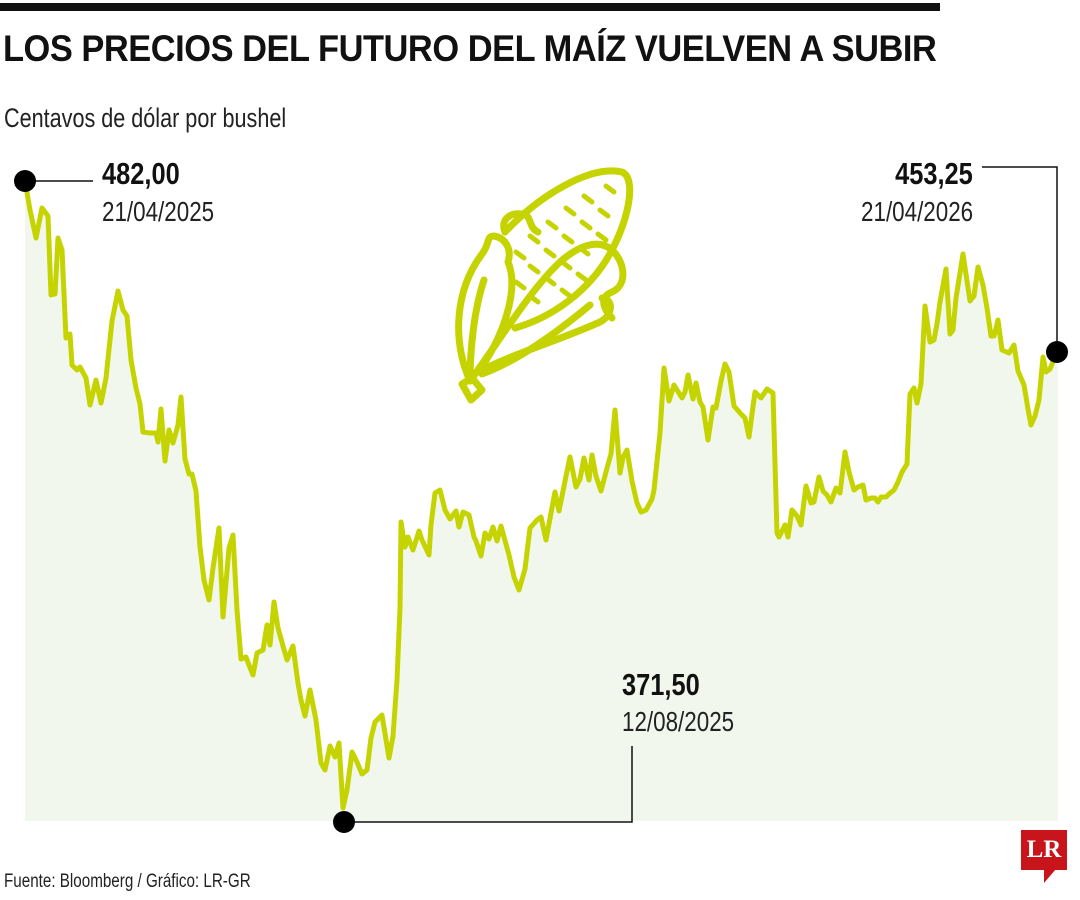 This screenshot has height=900, width=1080. I want to click on start-date-label: 21/04/2025, so click(158, 211).